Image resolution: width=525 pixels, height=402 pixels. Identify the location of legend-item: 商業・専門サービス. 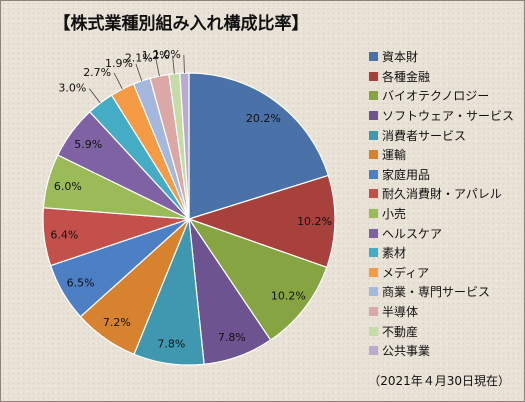
(444, 292).